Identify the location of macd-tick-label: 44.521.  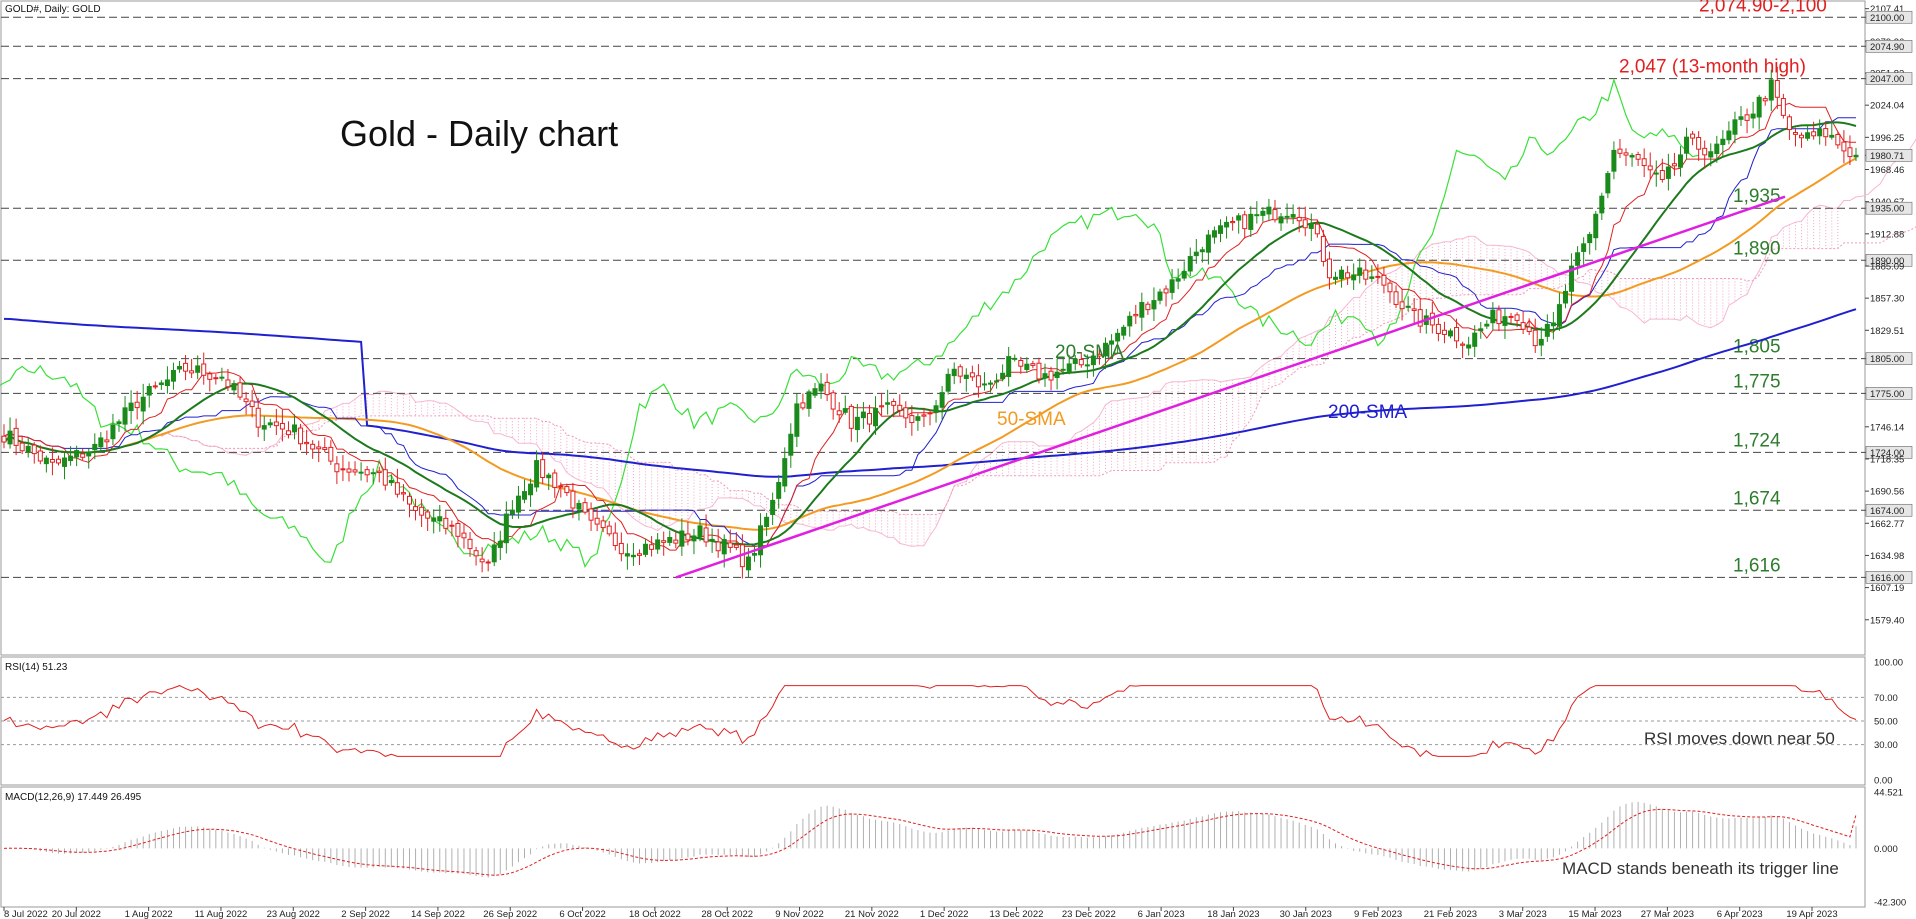
(1888, 792).